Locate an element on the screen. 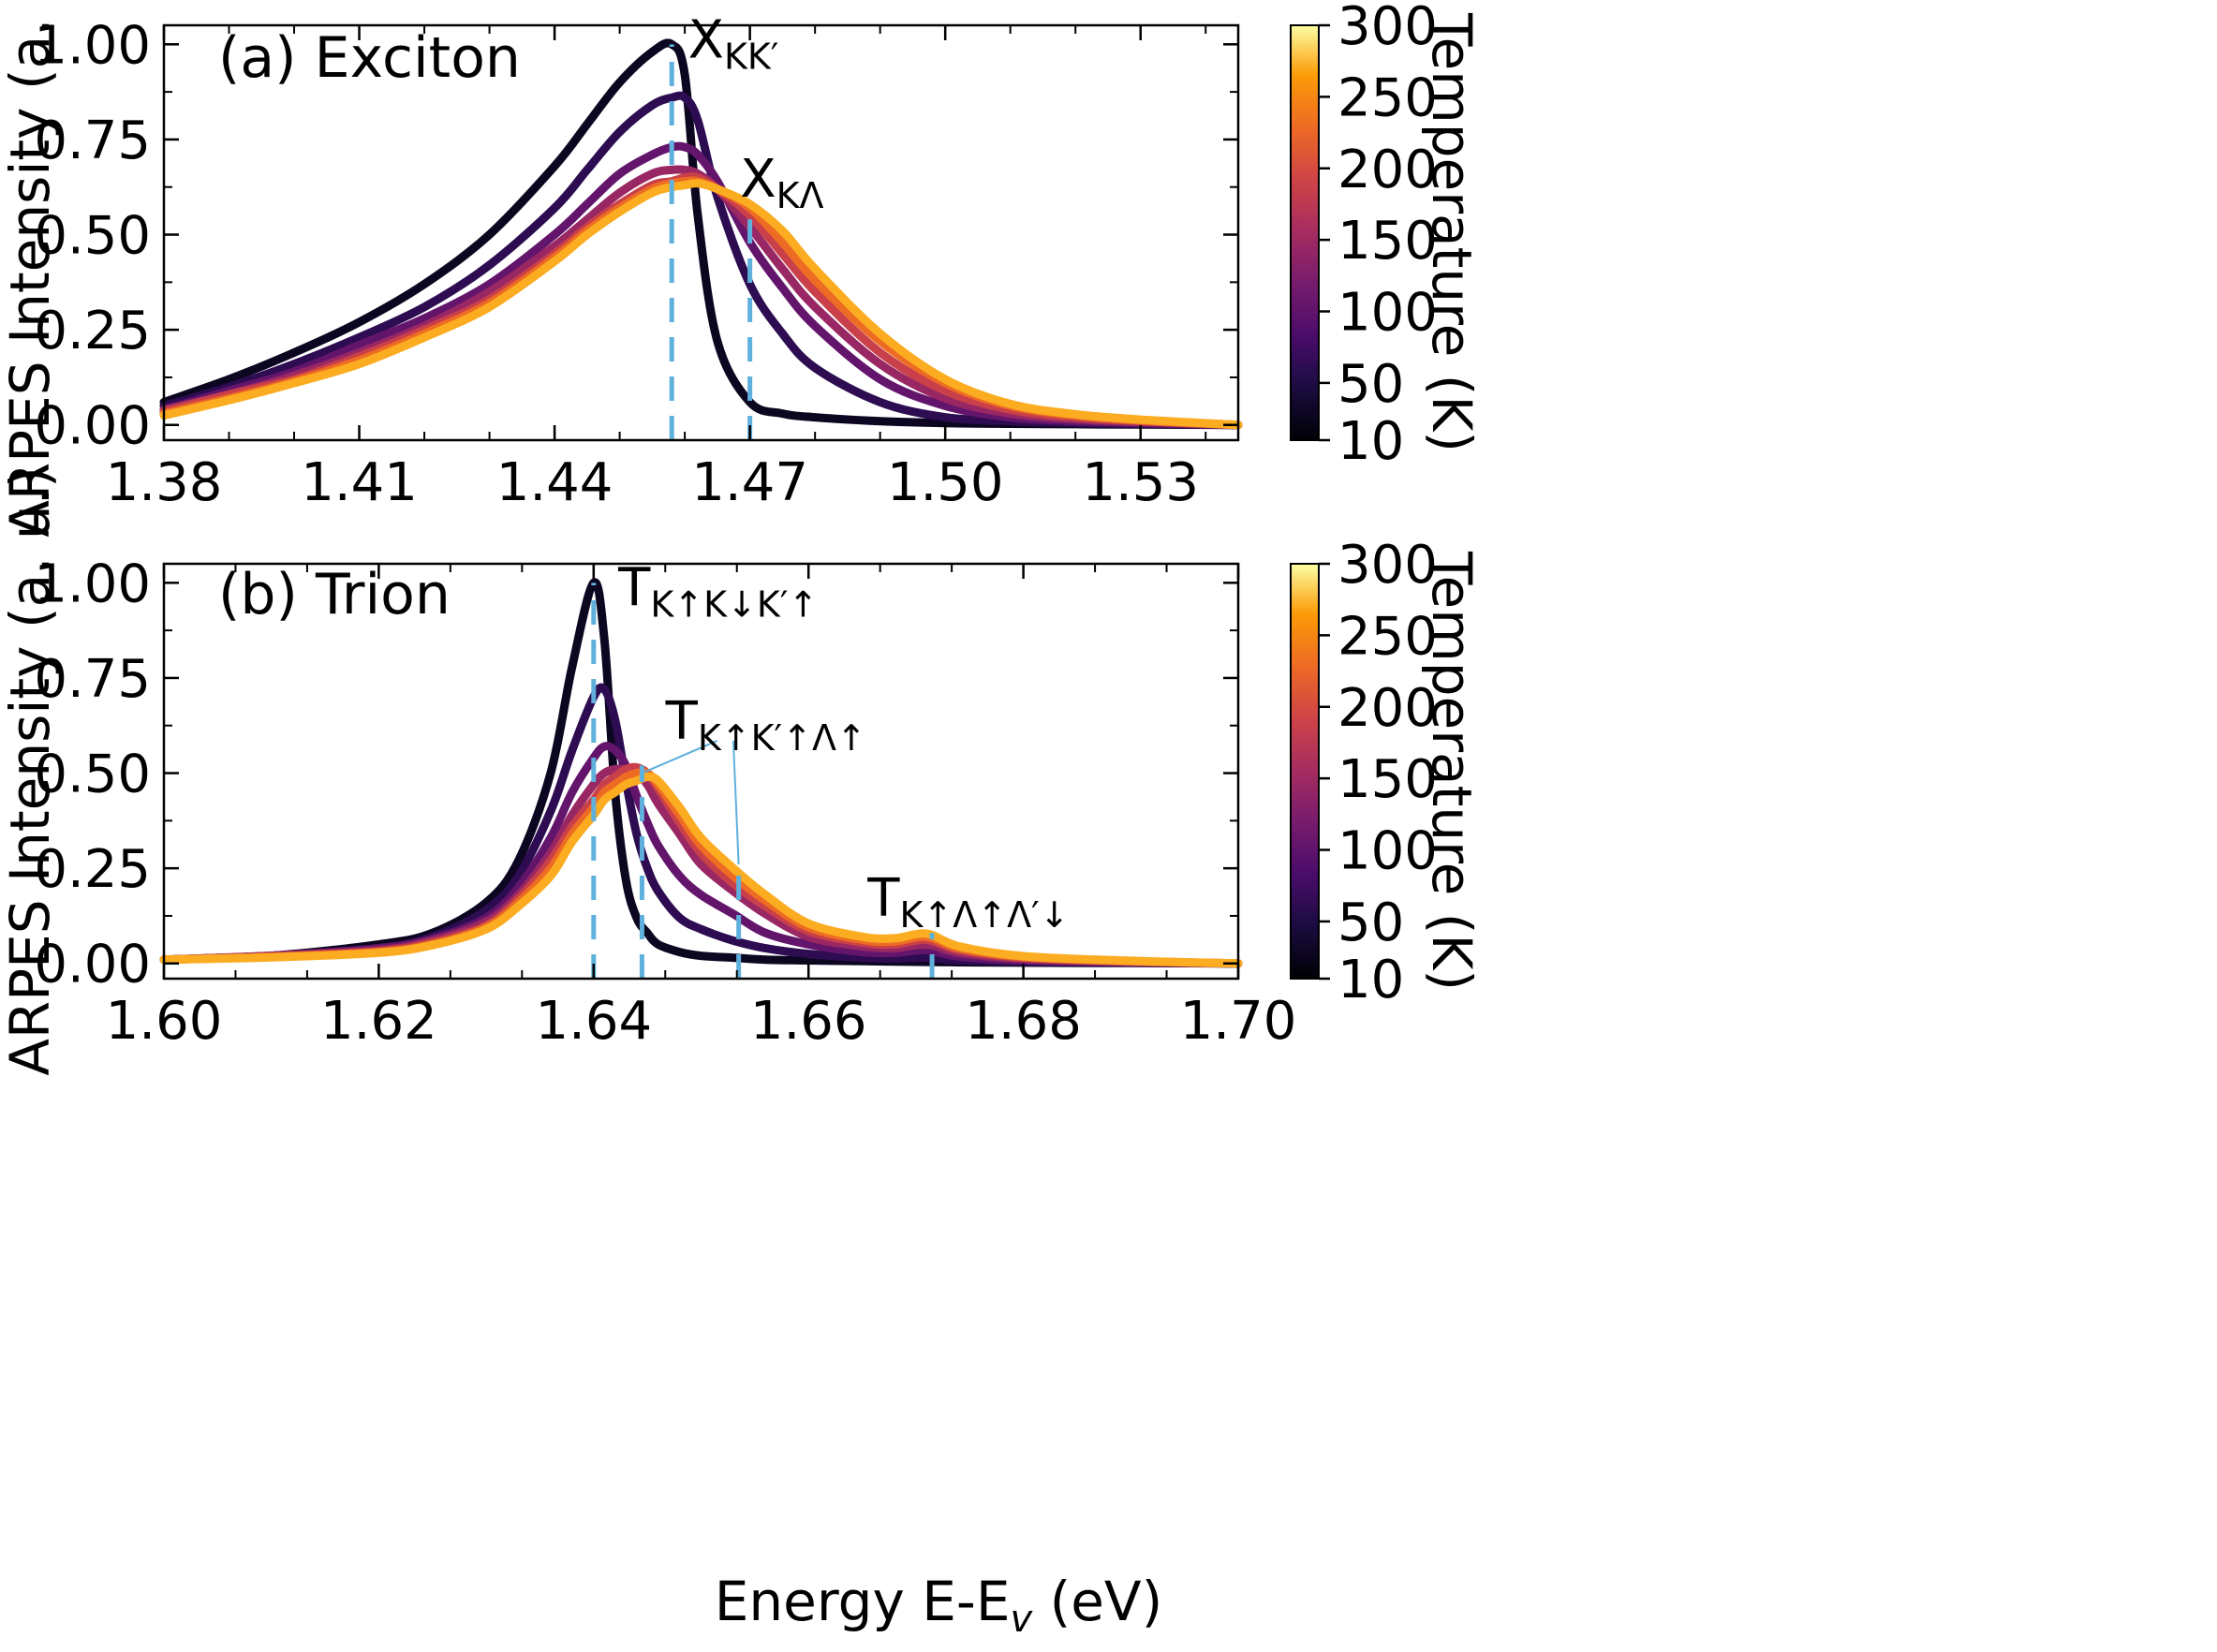 Image resolution: width=2217 pixels, height=1652 pixels. x-tick-label: 1.70 is located at coordinates (1238, 1021).